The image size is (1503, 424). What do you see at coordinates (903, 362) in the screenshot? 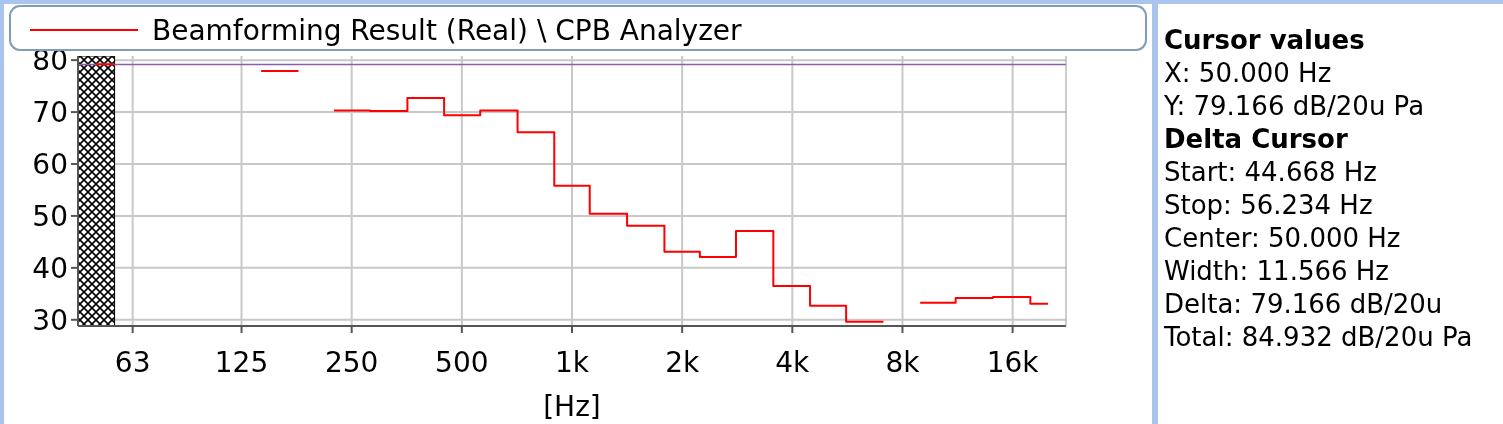
I see `x-tick-label: 8k` at bounding box center [903, 362].